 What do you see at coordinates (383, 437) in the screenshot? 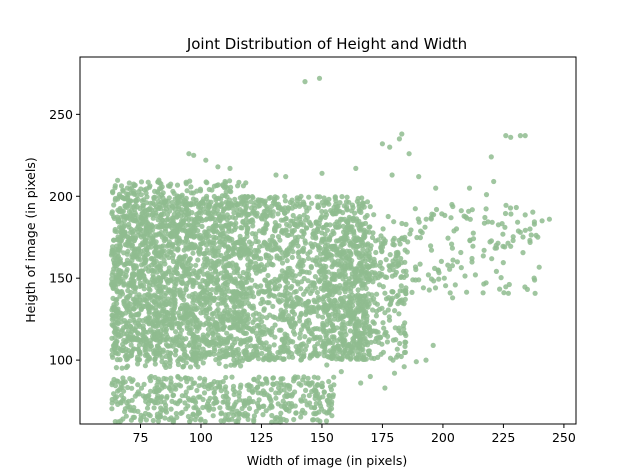
I see `x-tick-label: 175` at bounding box center [383, 437].